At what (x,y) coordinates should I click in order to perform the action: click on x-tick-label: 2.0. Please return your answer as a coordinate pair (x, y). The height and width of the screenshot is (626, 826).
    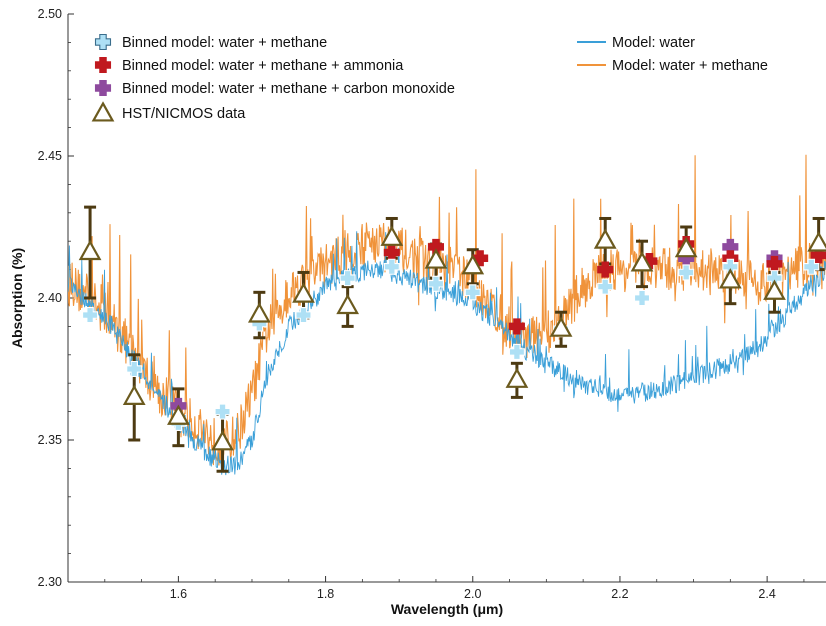
    Looking at the image, I should click on (472, 594).